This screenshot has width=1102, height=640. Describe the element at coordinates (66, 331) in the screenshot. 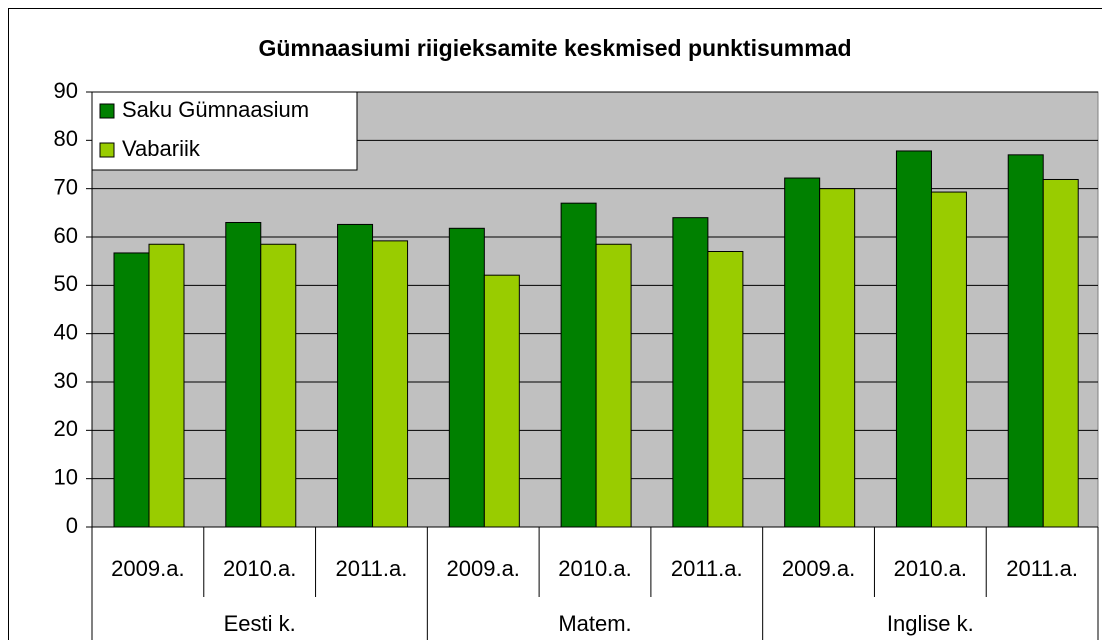

I see `y-tick-label: 40` at that location.